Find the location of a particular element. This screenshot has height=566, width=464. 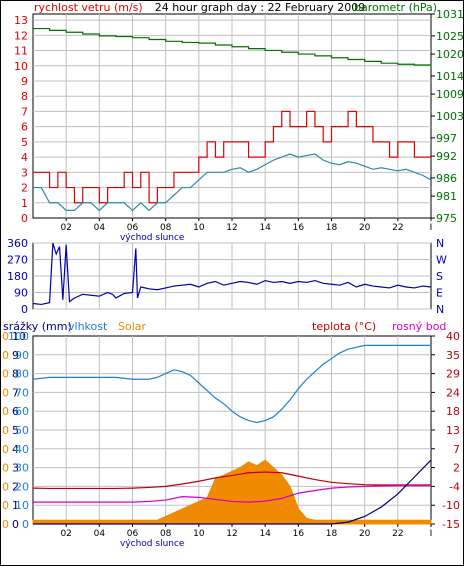

pressure-tick-label: 1020 is located at coordinates (450, 54).